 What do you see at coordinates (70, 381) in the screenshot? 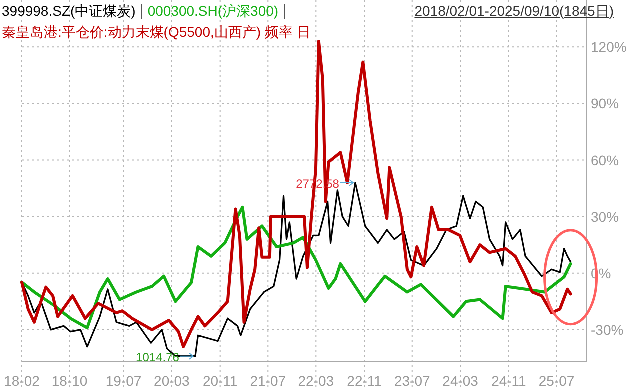
I see `x-tick-label: 18-10` at bounding box center [70, 381].